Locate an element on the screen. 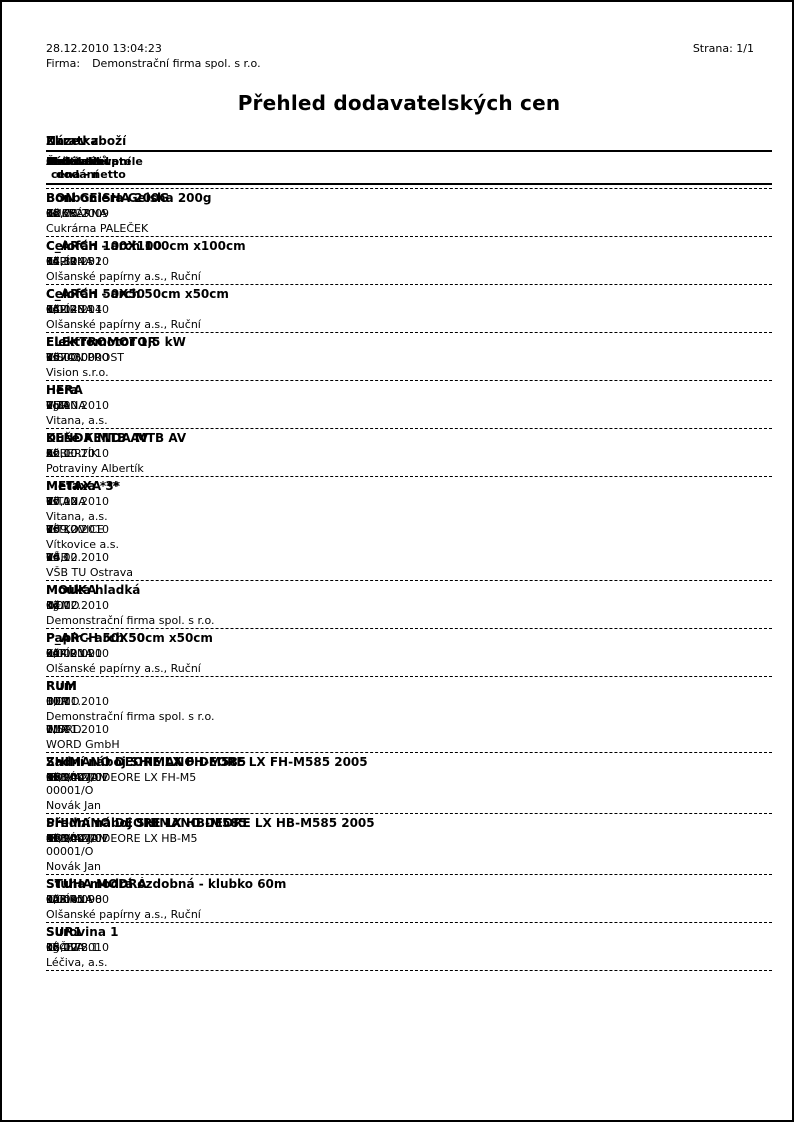 This screenshot has height=1122, width=794. group-product-name: Metaxa *** is located at coordinates (82, 486).